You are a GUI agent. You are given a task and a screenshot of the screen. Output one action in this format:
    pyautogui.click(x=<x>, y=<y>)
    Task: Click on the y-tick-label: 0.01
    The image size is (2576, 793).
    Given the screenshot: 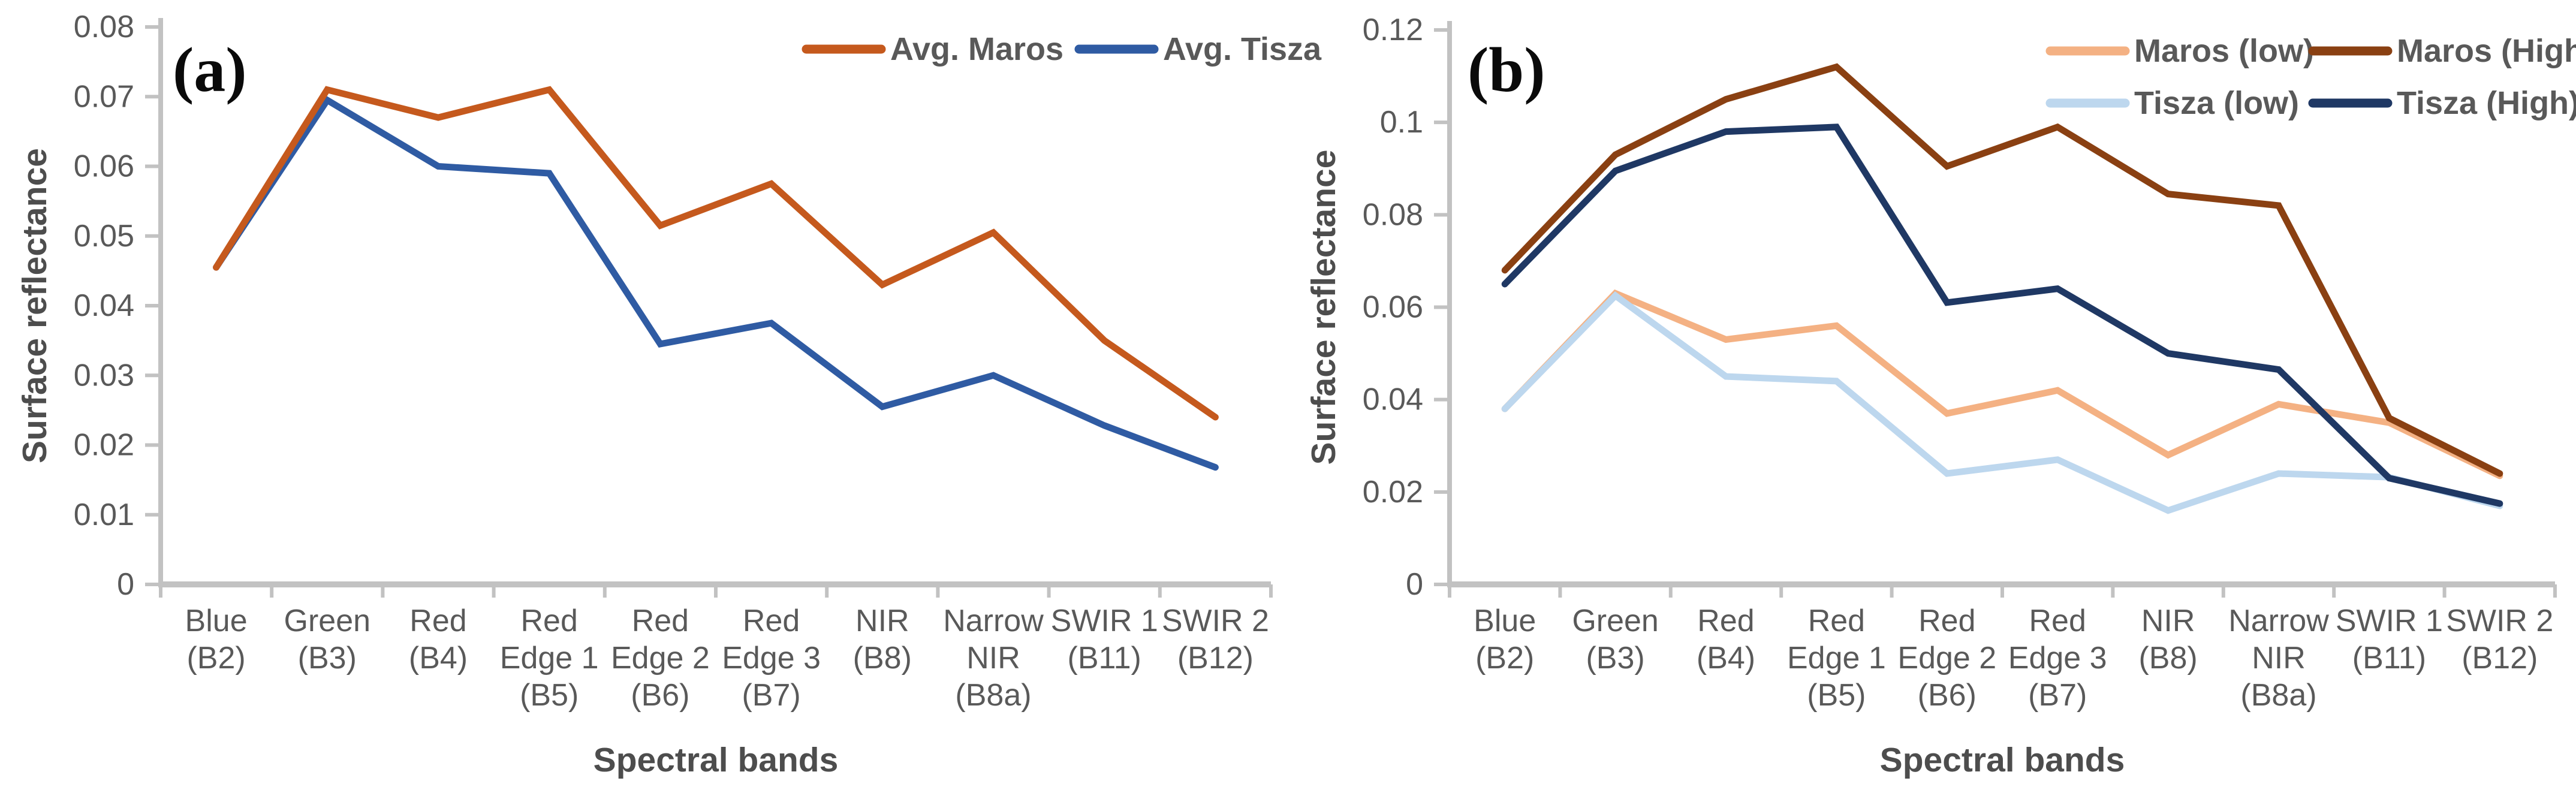 What is the action you would take?
    pyautogui.click(x=104, y=514)
    